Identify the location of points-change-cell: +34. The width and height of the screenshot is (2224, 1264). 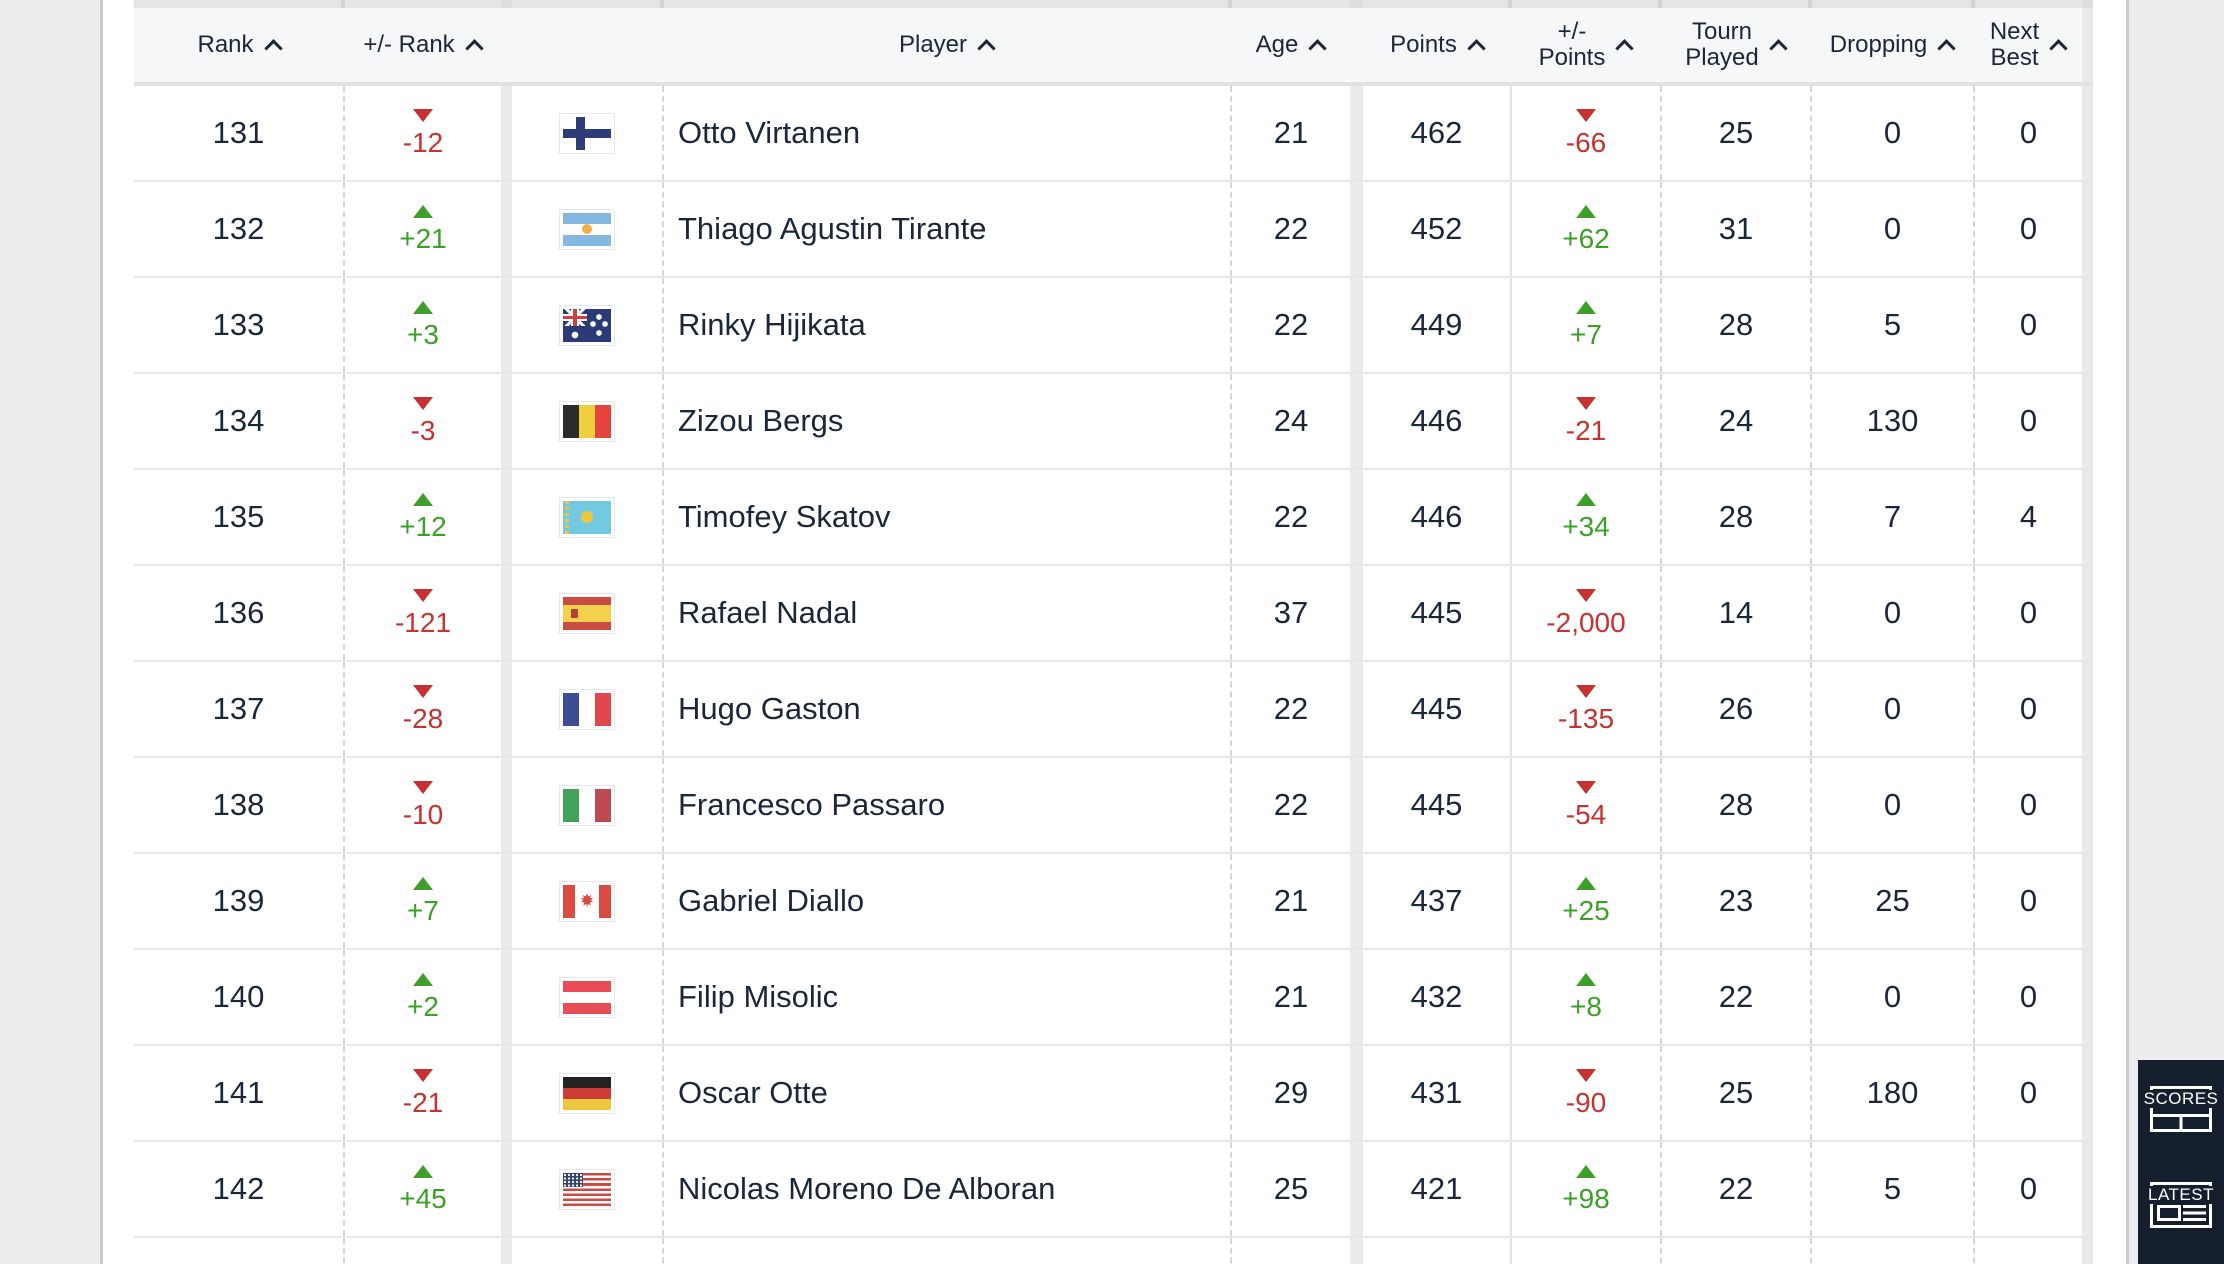
(1585, 517).